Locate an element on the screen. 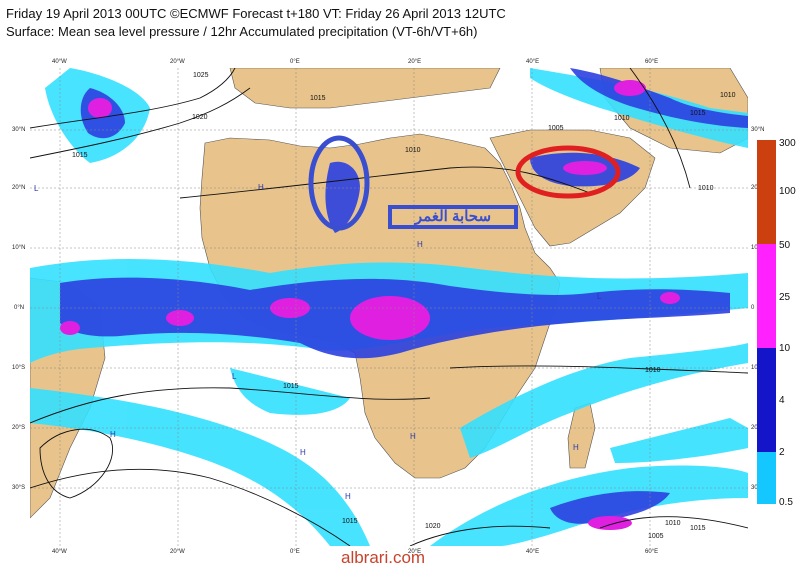 The image size is (807, 568). lat-tick-right-6: 20 is located at coordinates (754, 428).